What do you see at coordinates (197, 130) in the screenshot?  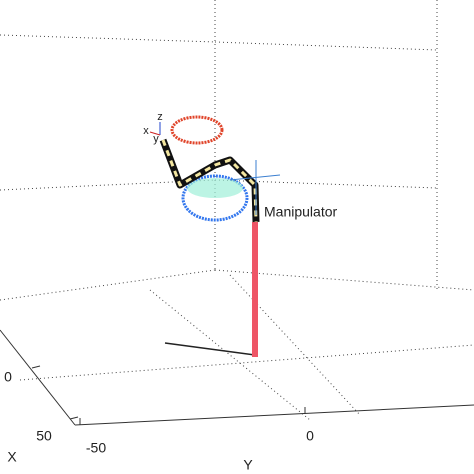 I see `ellipsoid-red` at bounding box center [197, 130].